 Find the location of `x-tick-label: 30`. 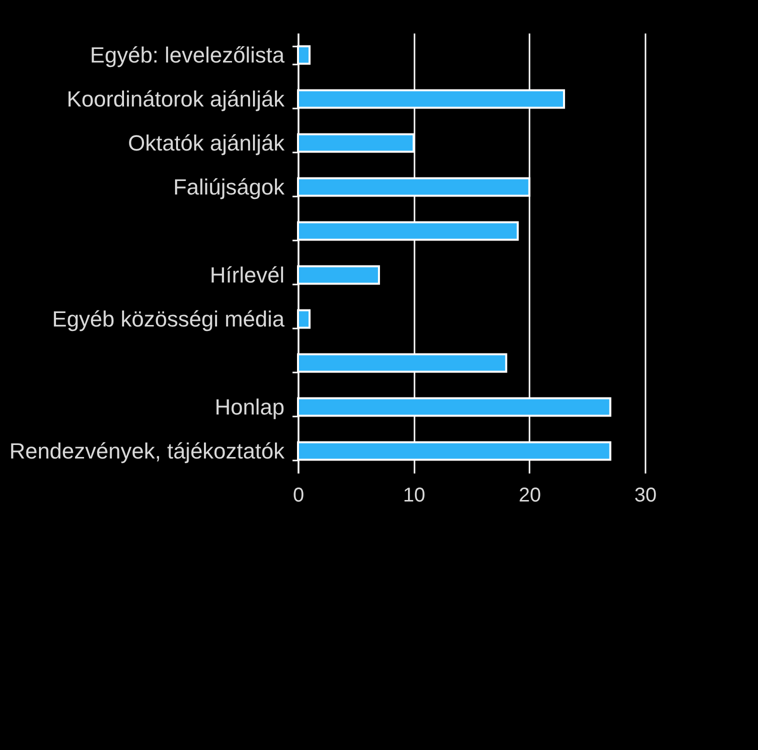

x-tick-label: 30 is located at coordinates (645, 495).